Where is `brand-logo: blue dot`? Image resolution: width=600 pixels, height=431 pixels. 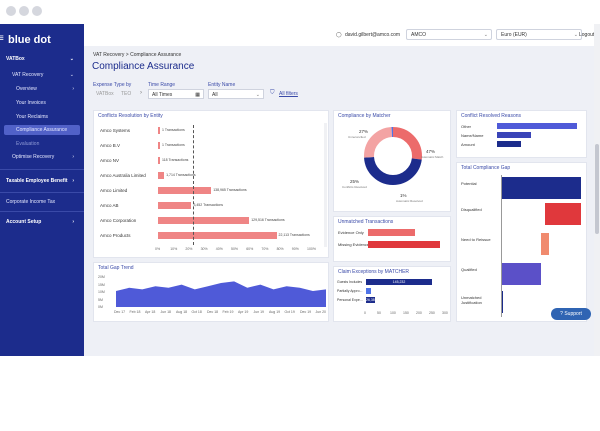
brand-logo: blue dot is located at coordinates (29, 40).